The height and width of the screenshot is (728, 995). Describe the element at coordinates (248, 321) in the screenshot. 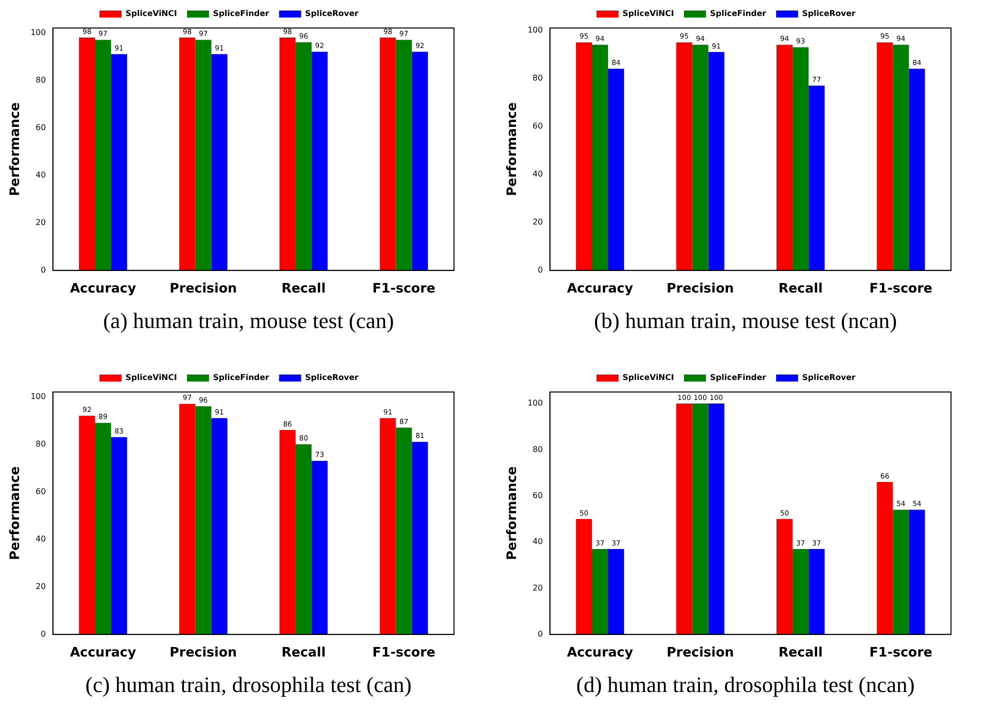

I see `text: (a) human train, mouse test (can)` at that location.